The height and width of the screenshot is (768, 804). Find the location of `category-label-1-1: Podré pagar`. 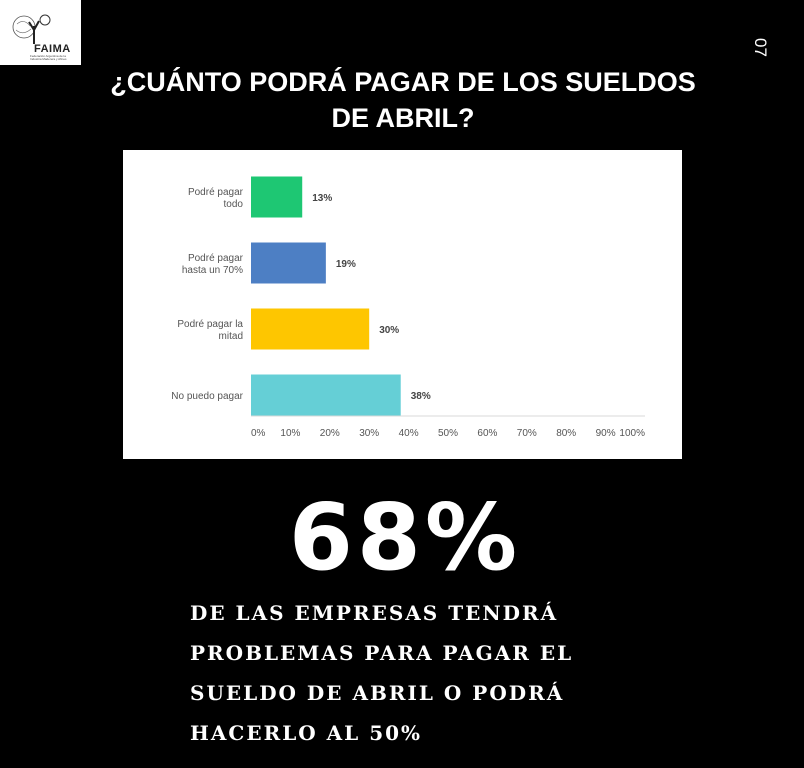

category-label-1-1: Podré pagar is located at coordinates (216, 192).